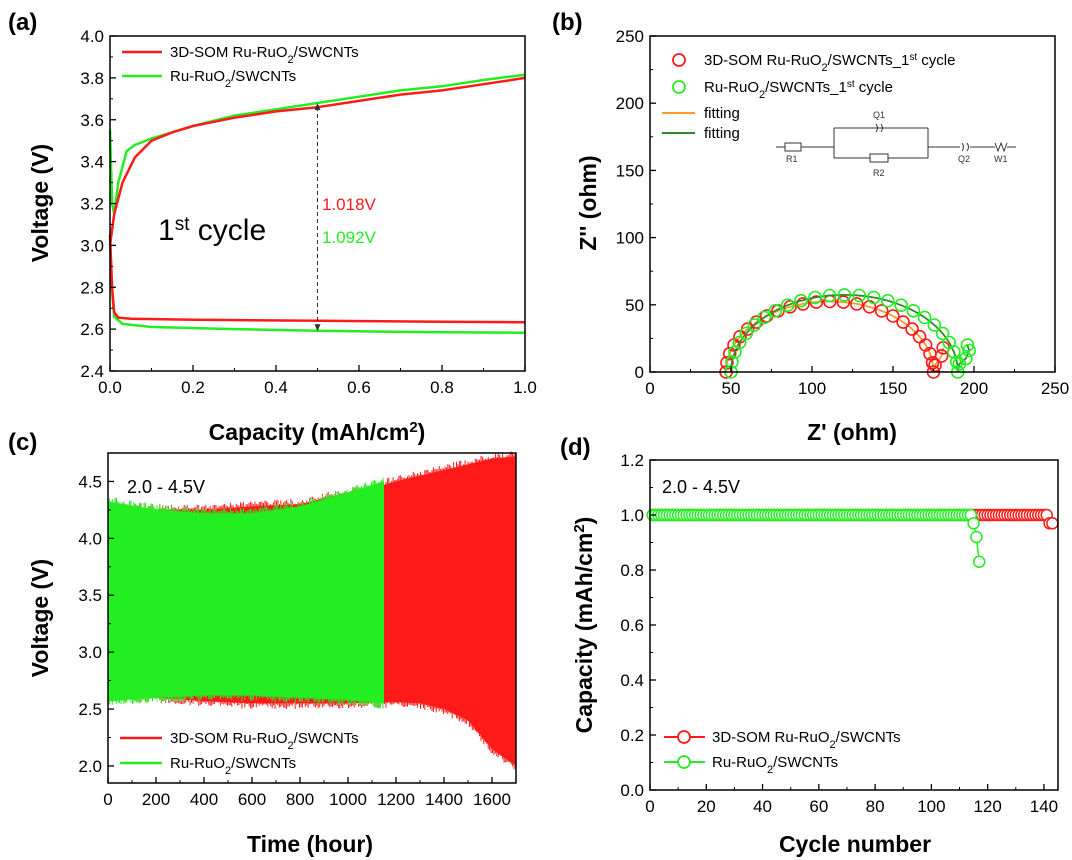 The width and height of the screenshot is (1072, 860). I want to click on panel-b-fit-line, so click(850, 333).